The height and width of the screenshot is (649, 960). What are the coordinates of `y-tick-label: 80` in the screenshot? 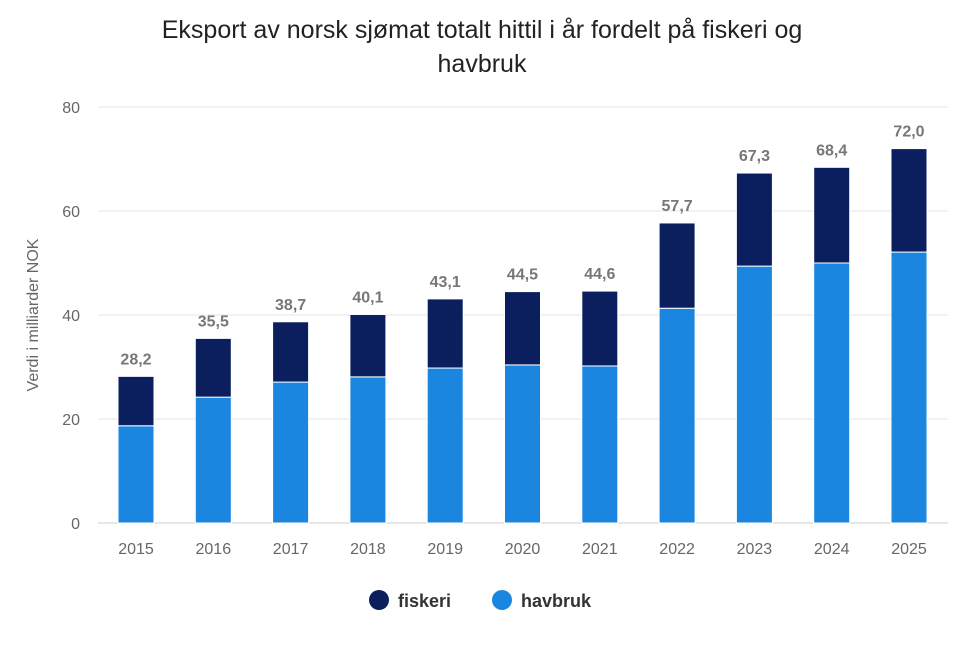 It's located at (71, 108).